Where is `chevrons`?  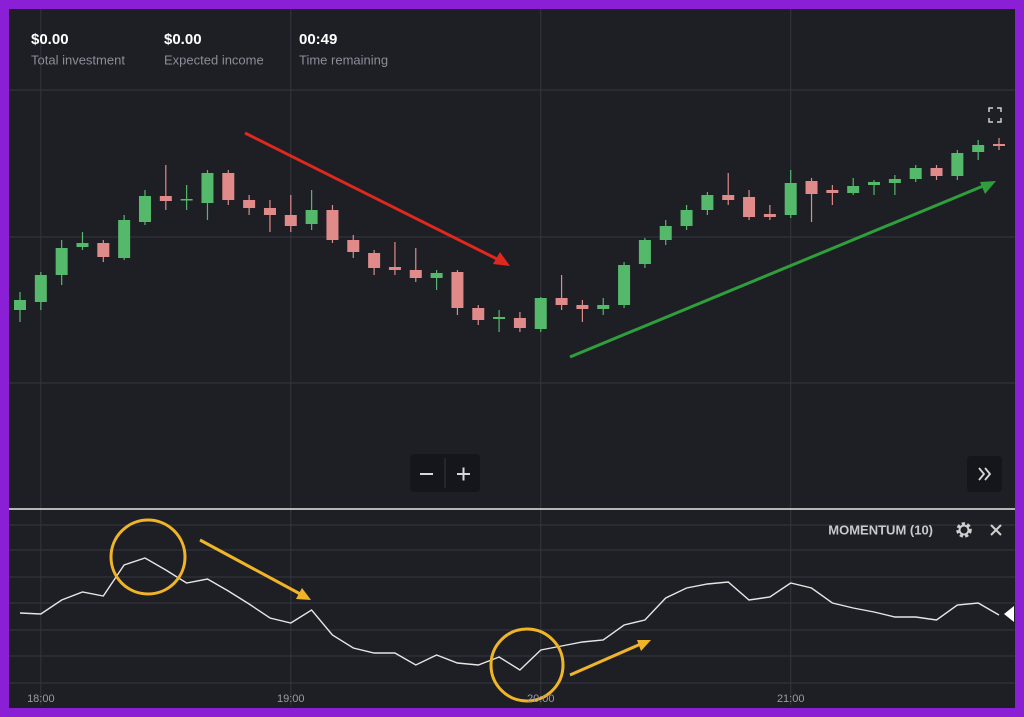 chevrons is located at coordinates (985, 474).